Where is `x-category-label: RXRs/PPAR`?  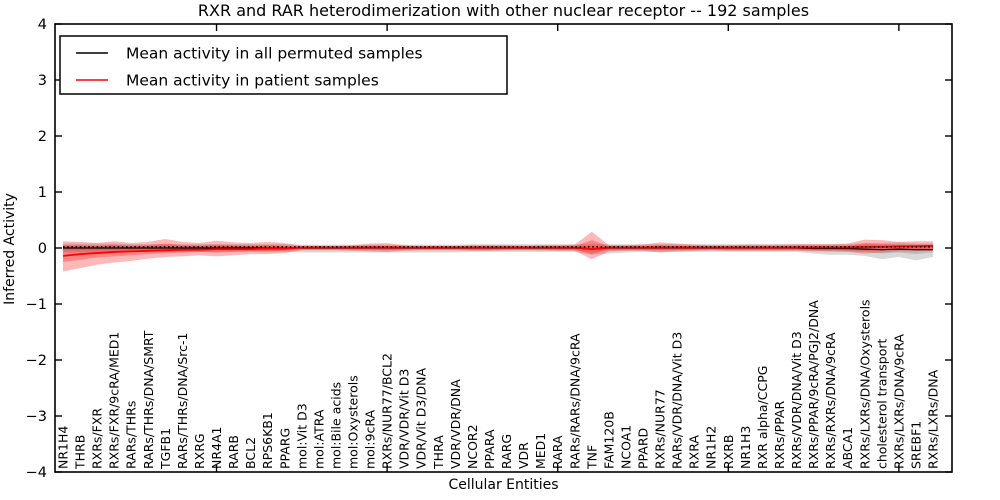 x-category-label: RXRs/PPAR is located at coordinates (779, 435).